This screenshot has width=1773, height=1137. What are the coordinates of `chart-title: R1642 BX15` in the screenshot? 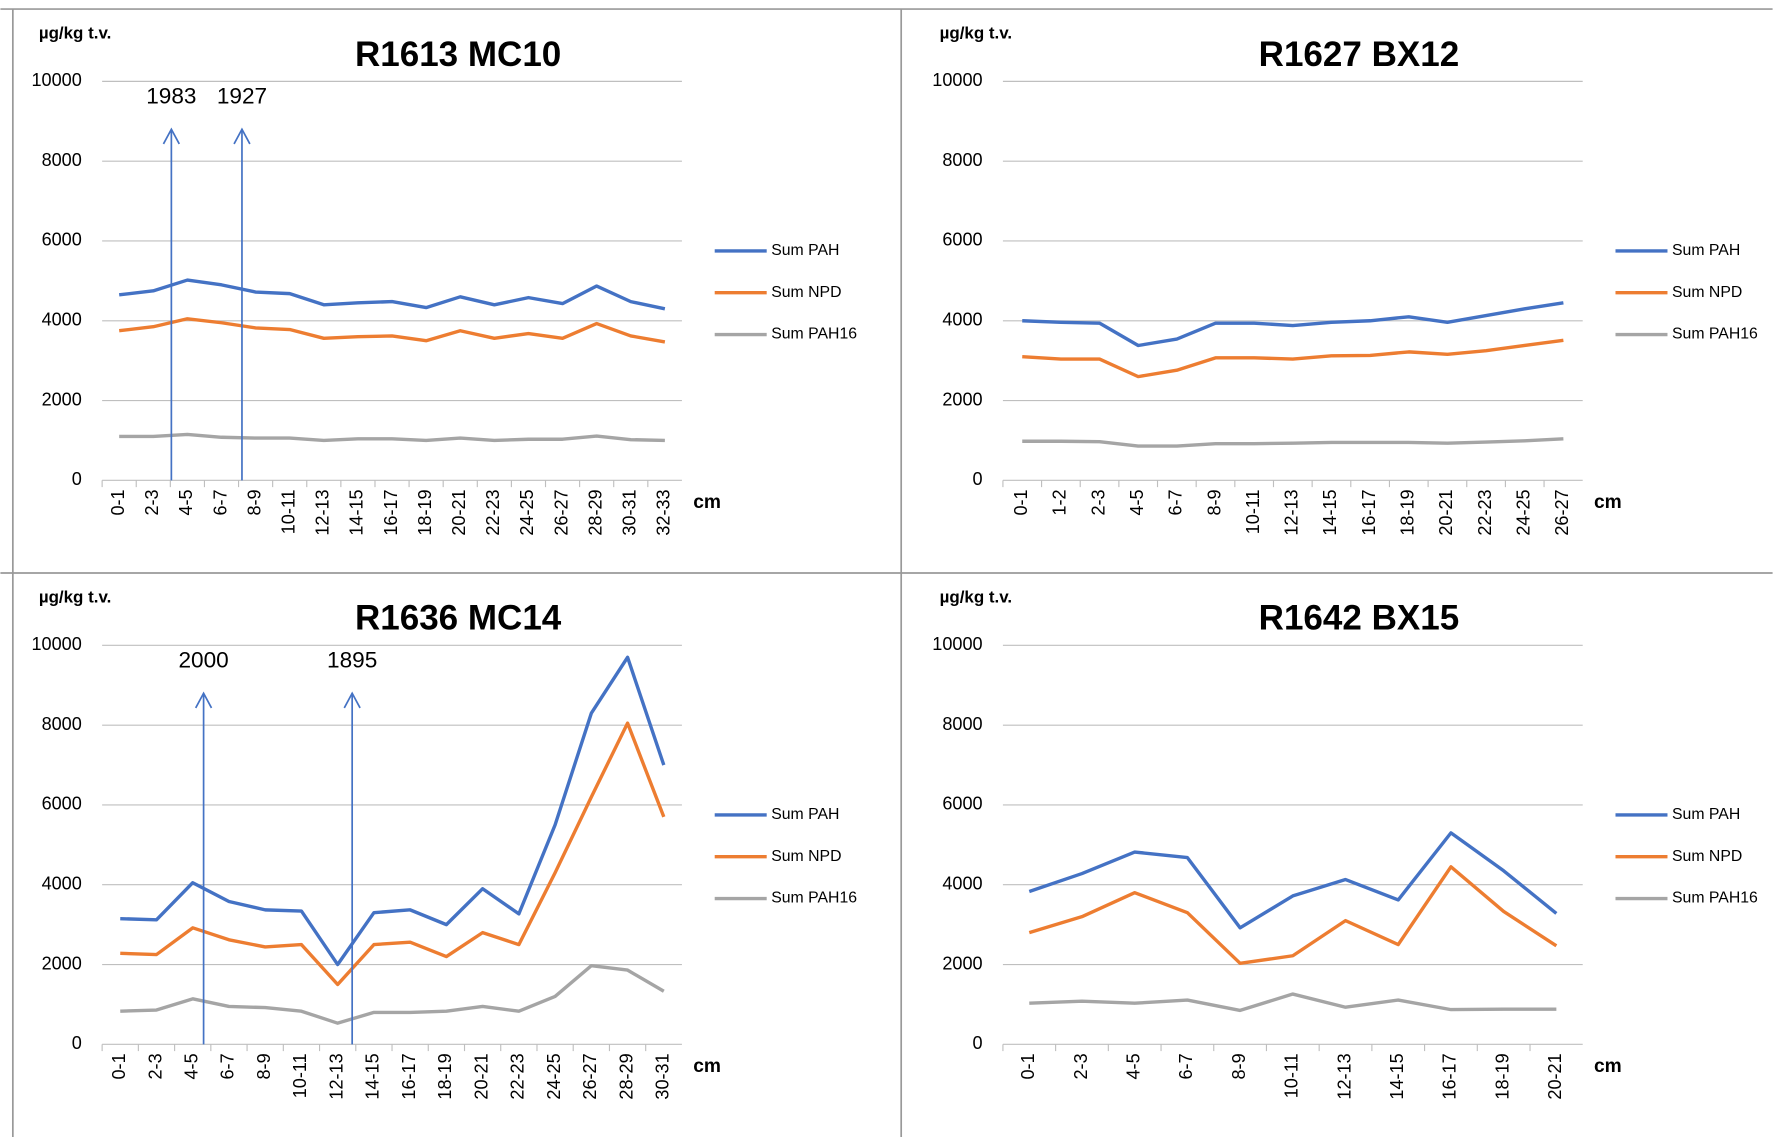 It's located at (1359, 618).